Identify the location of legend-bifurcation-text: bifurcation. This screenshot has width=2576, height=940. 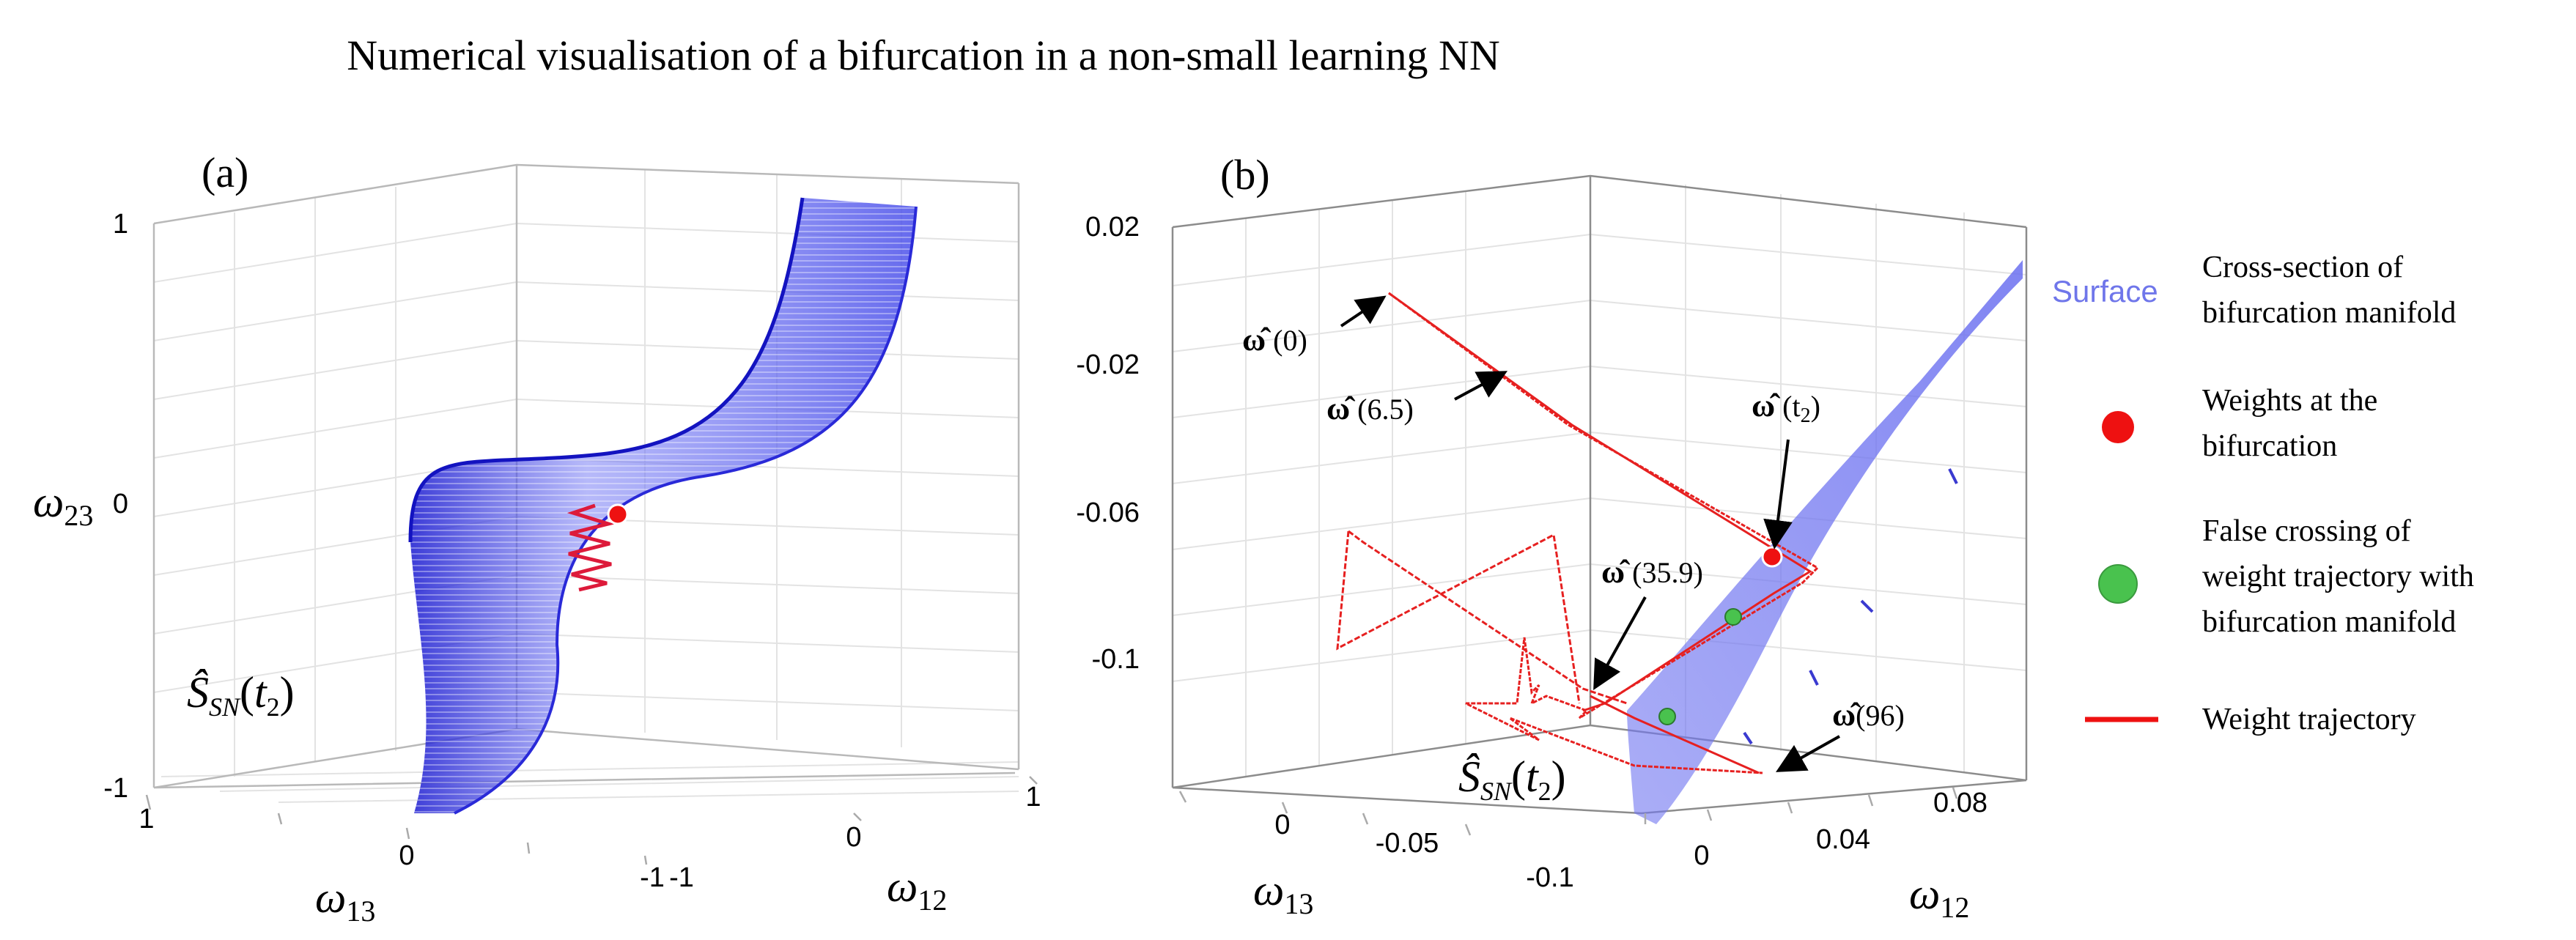
(2269, 446).